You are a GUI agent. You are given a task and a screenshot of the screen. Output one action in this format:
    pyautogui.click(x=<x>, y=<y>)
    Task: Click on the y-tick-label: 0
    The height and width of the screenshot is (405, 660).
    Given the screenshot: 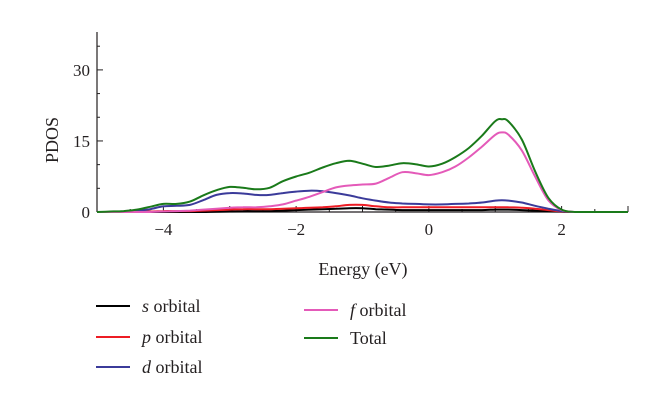 What is the action you would take?
    pyautogui.click(x=86, y=212)
    